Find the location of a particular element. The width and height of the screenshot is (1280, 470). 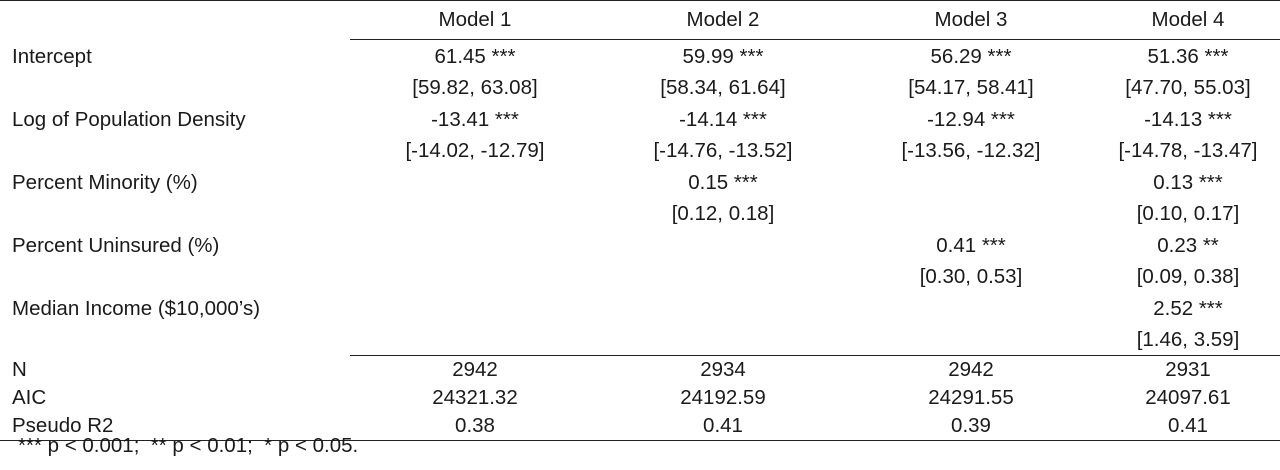

row-label: Median Income ($10,000’s) is located at coordinates (136, 308).